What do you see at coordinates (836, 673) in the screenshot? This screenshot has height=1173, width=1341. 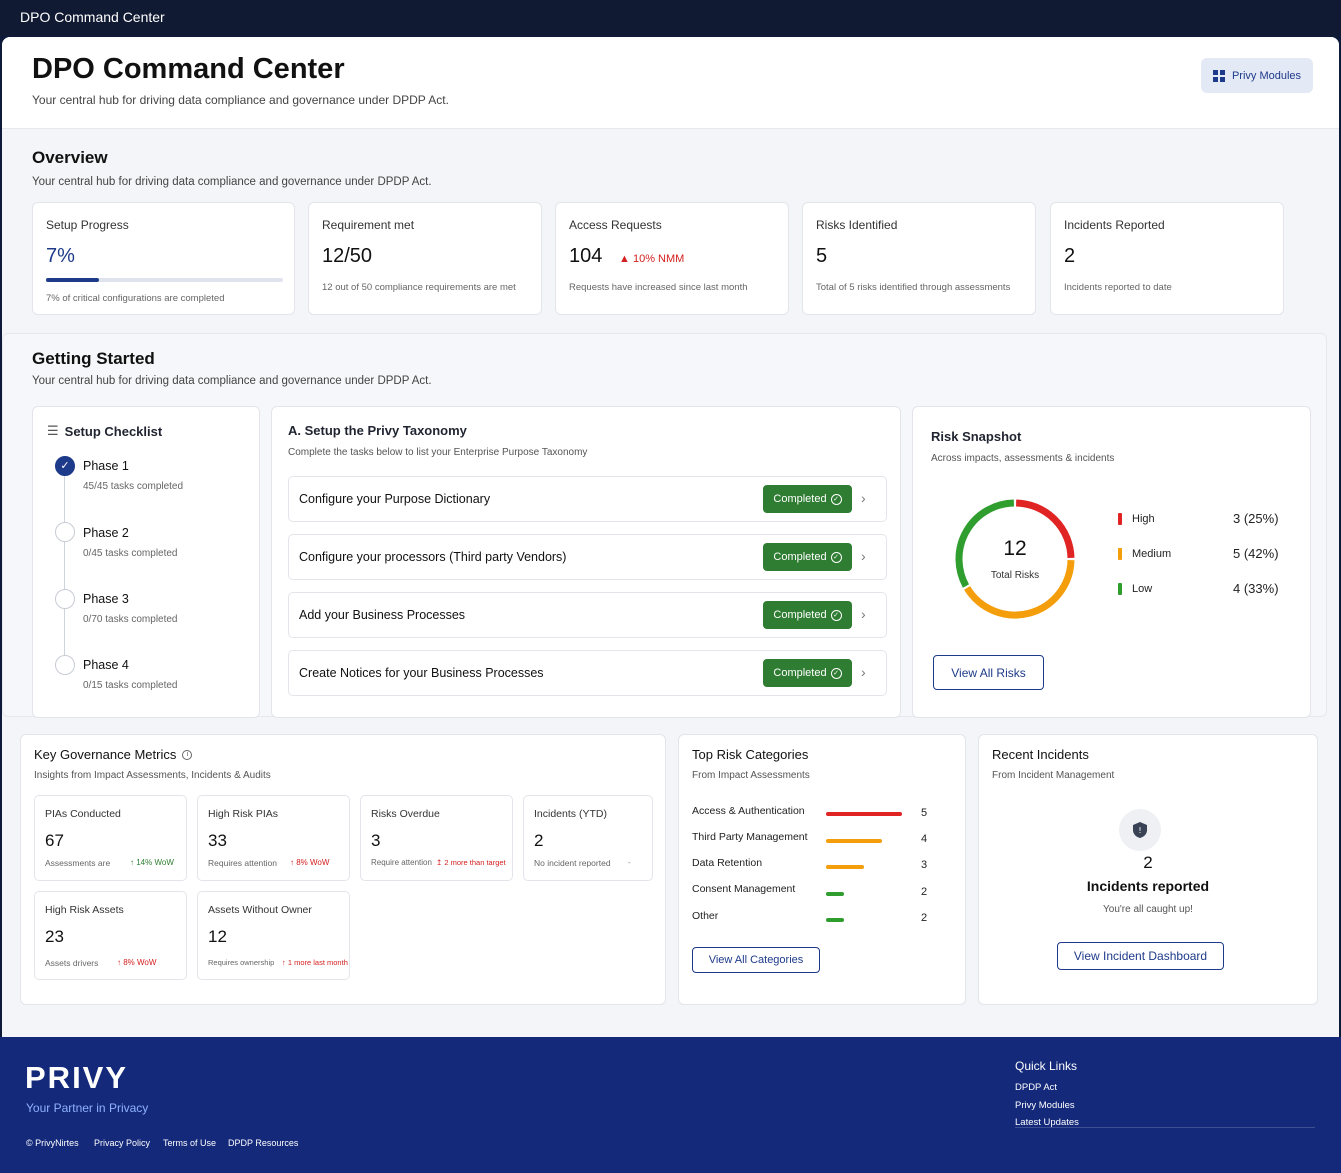 I see `check-circle-icon: ✓` at bounding box center [836, 673].